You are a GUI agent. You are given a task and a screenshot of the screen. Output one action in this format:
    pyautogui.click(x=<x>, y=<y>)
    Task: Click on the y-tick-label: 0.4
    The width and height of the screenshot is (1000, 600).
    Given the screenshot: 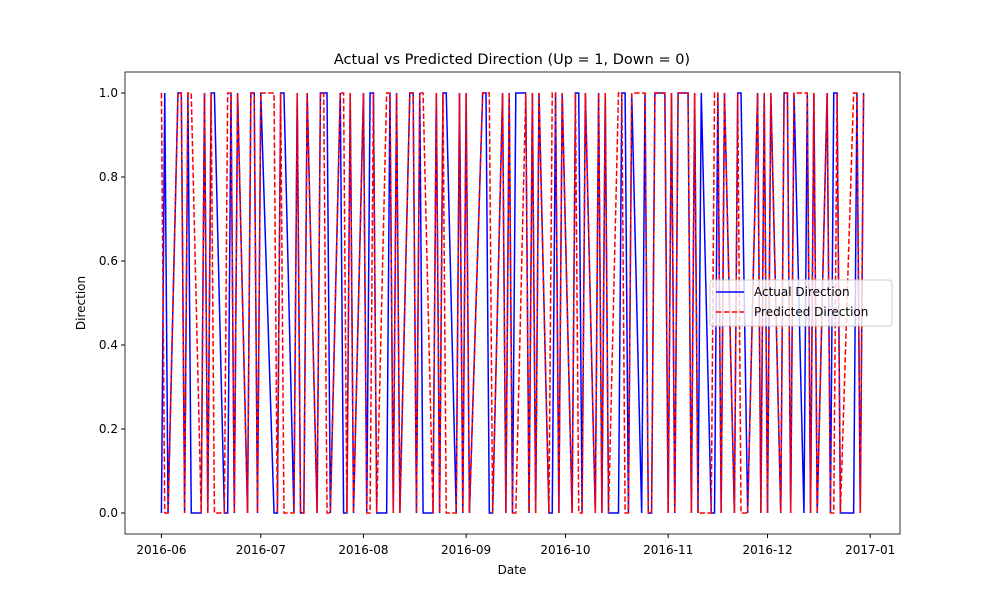 What is the action you would take?
    pyautogui.click(x=108, y=345)
    